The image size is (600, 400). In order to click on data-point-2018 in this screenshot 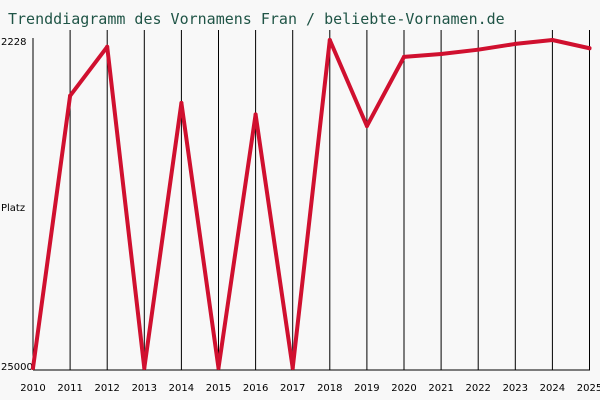, I will do `click(329, 40)`.